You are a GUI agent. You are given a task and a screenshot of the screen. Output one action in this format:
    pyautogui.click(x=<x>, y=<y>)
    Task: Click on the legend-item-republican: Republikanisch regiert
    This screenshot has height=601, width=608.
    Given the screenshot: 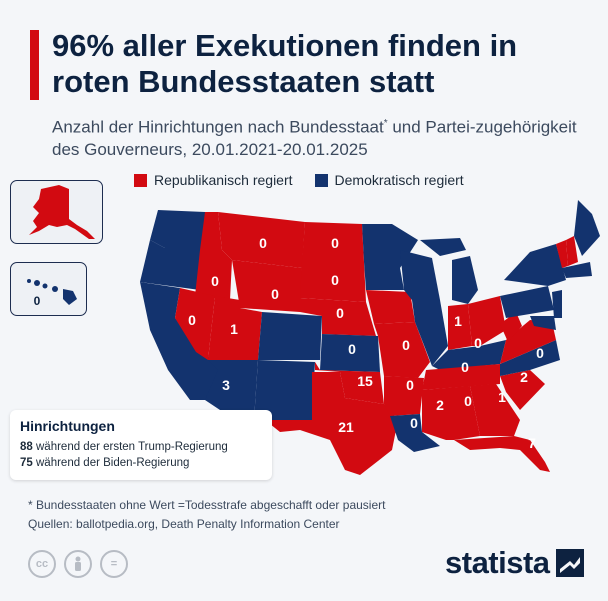 What is the action you would take?
    pyautogui.click(x=213, y=180)
    